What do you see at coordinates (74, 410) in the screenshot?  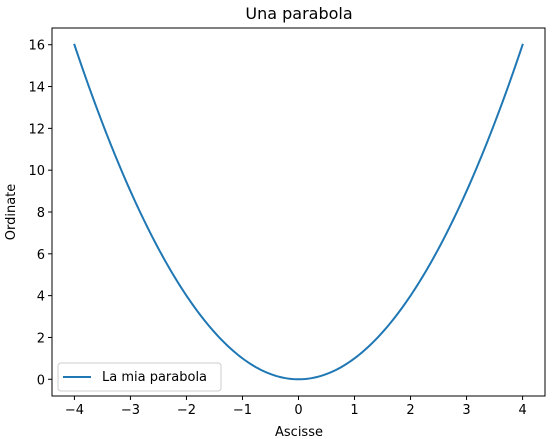 I see `x-tick-label: −4` at bounding box center [74, 410].